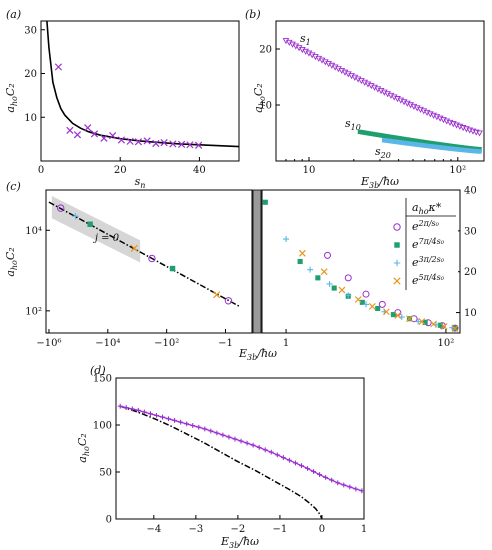 The width and height of the screenshot is (492, 550). I want to click on panel-label-b: (b), so click(253, 14).